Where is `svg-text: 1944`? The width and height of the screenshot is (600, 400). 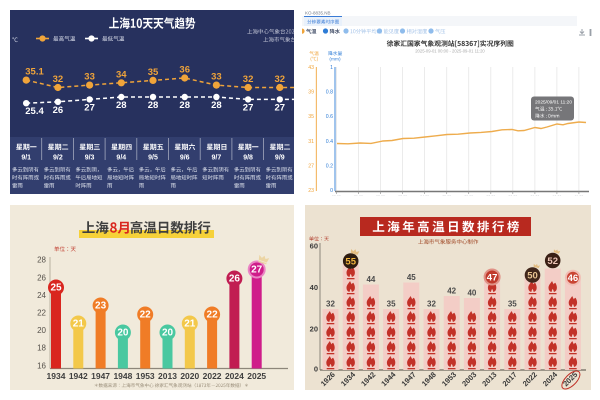 svg-text: 1944 is located at coordinates (388, 378).